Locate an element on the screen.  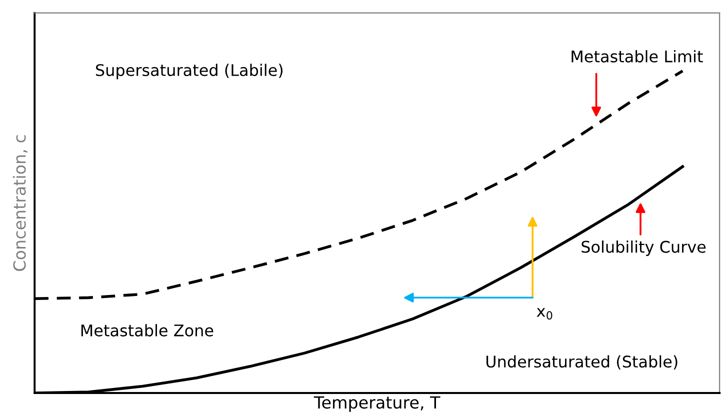
annotation: Solubility Curve is located at coordinates (644, 248).